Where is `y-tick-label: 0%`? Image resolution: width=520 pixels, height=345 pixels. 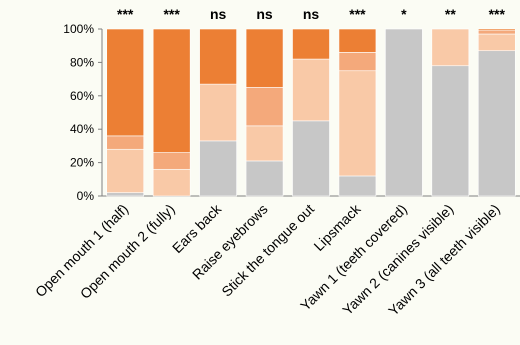 y-tick-label: 0% is located at coordinates (86, 196).